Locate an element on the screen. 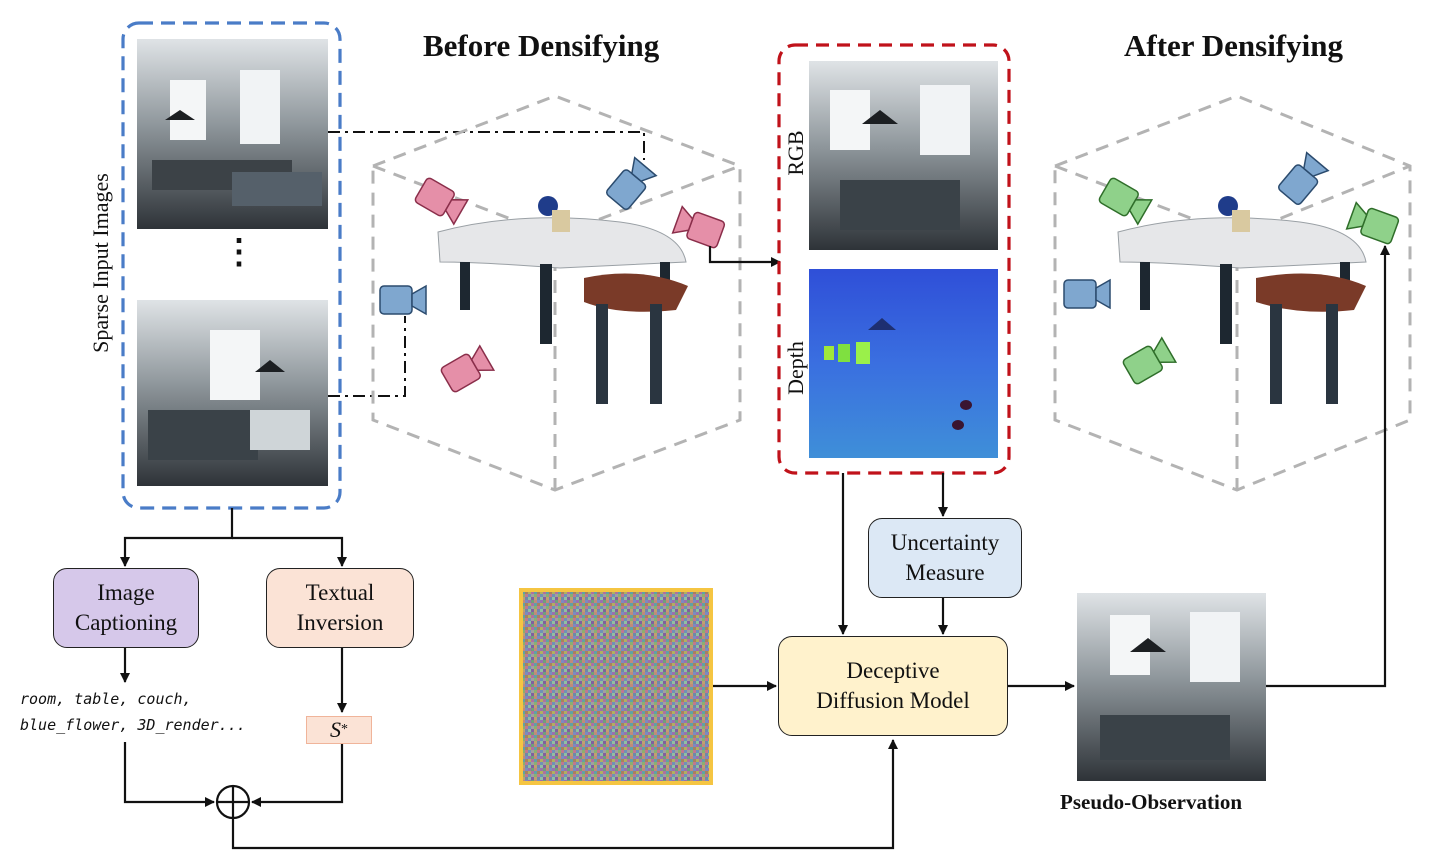 The image size is (1440, 864). arrow-inputs-split is located at coordinates (177, 537).